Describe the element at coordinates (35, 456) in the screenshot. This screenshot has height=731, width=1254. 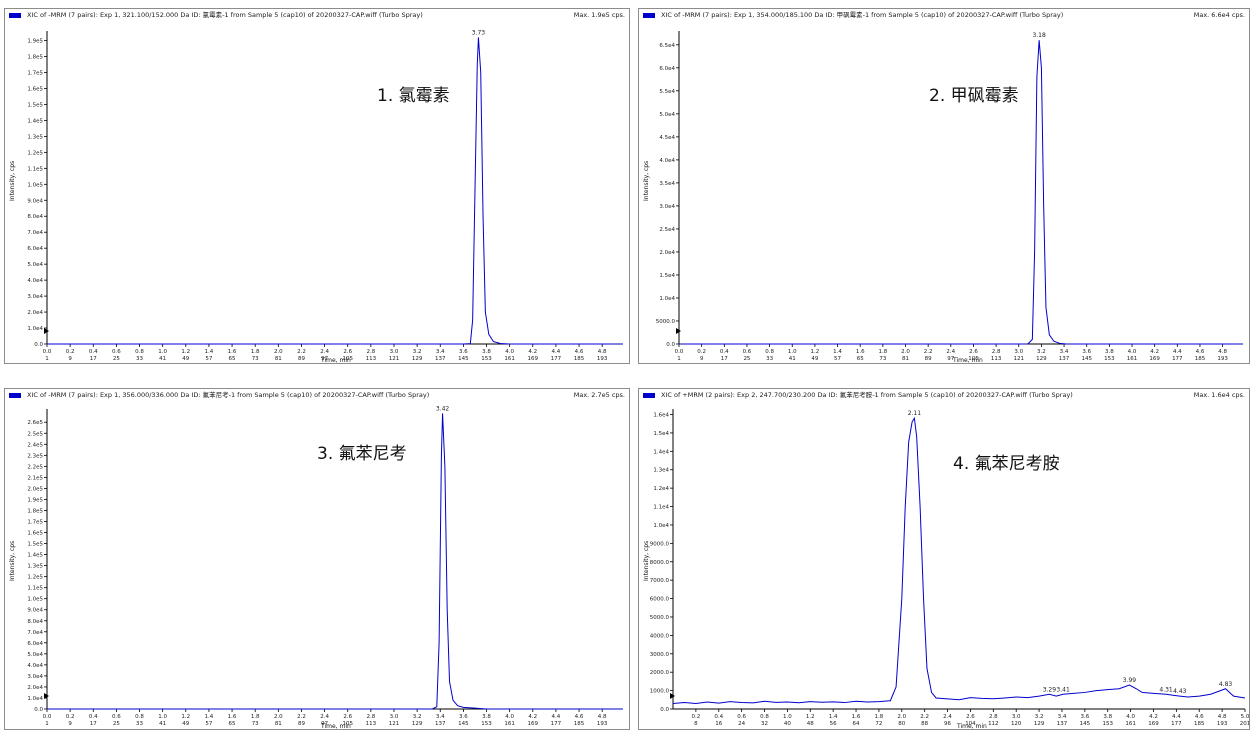
I see `y-tick-label: 2.3e5` at that location.